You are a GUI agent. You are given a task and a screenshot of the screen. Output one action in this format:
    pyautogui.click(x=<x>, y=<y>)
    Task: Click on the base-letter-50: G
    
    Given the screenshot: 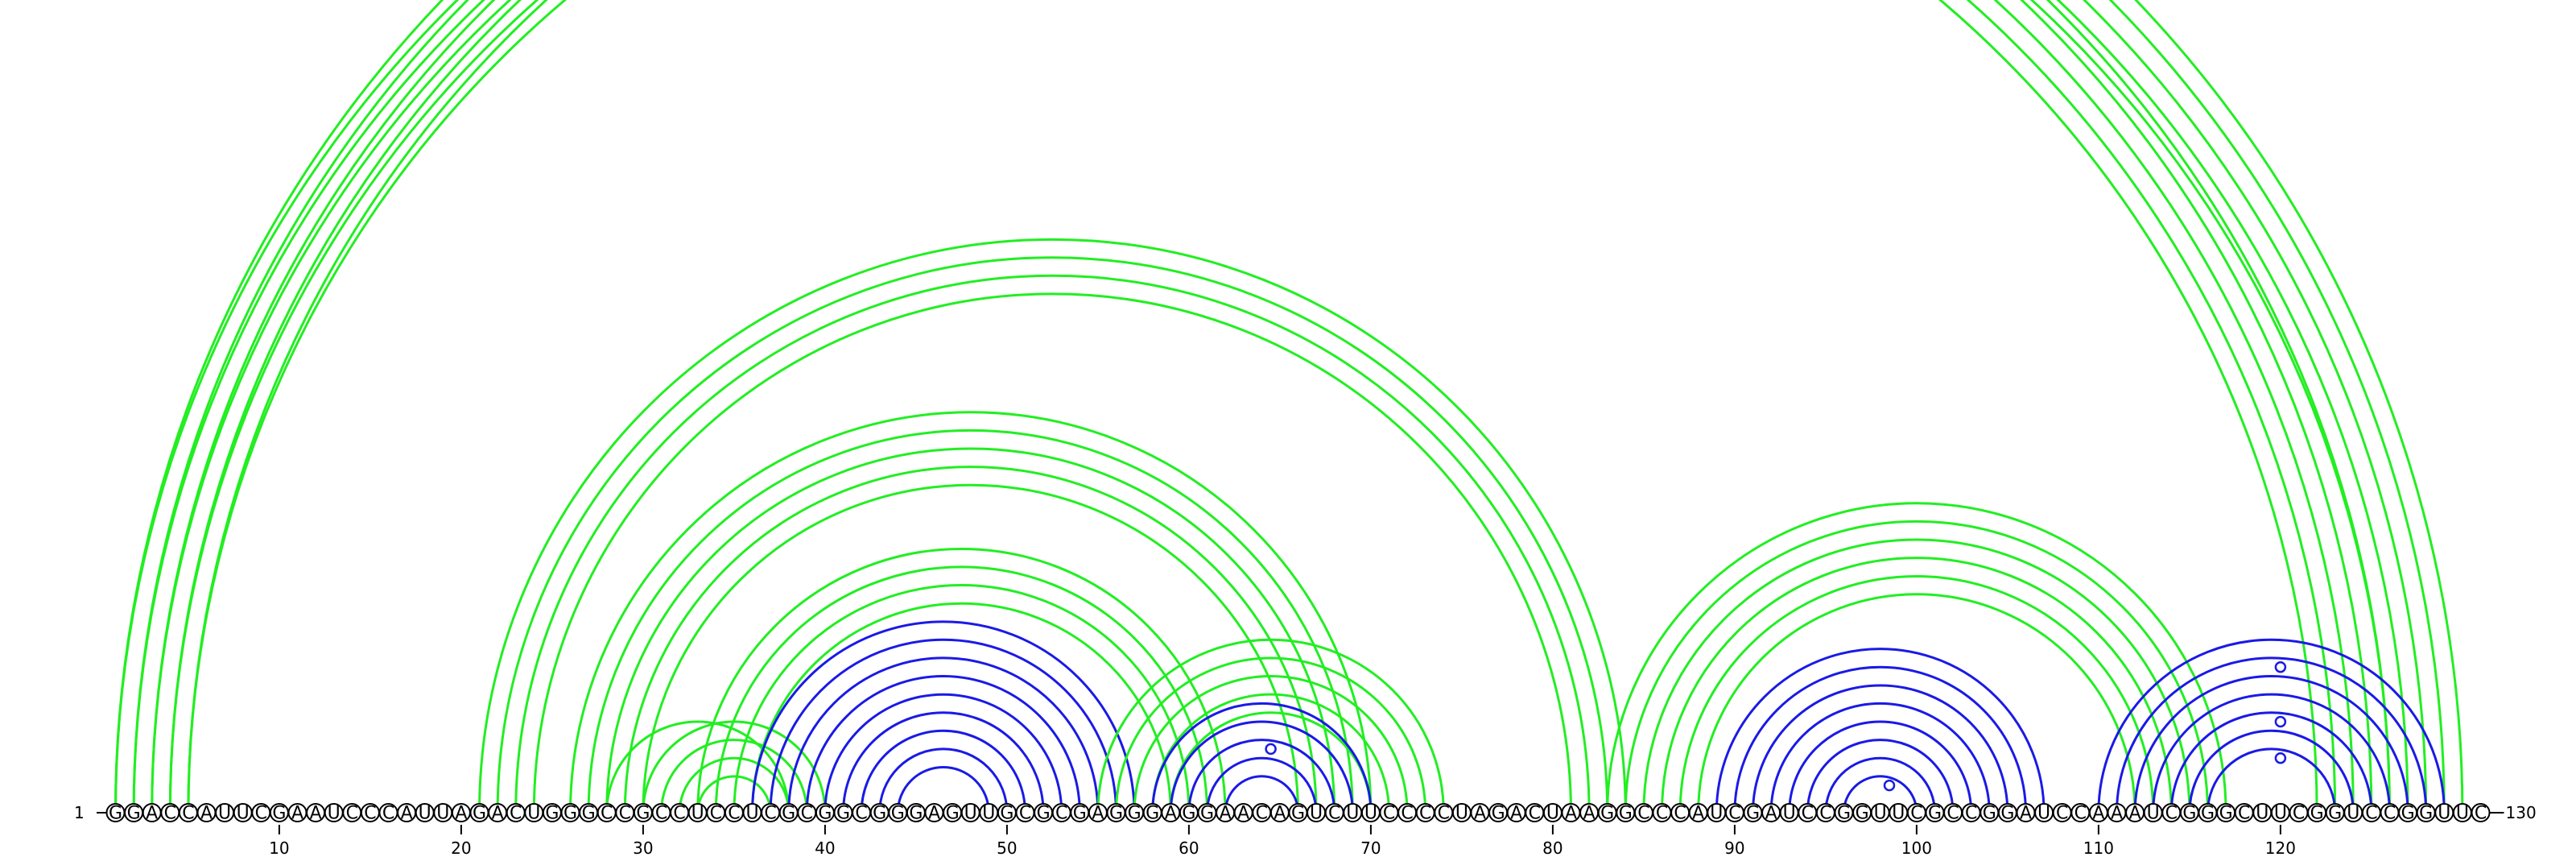 What is the action you would take?
    pyautogui.click(x=1007, y=814)
    